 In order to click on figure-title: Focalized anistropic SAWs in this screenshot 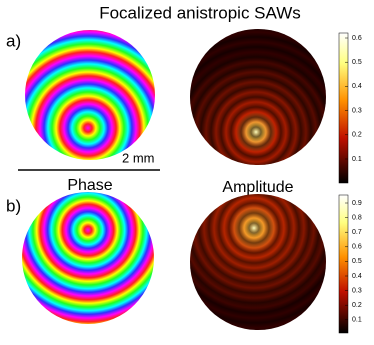, I will do `click(200, 12)`.